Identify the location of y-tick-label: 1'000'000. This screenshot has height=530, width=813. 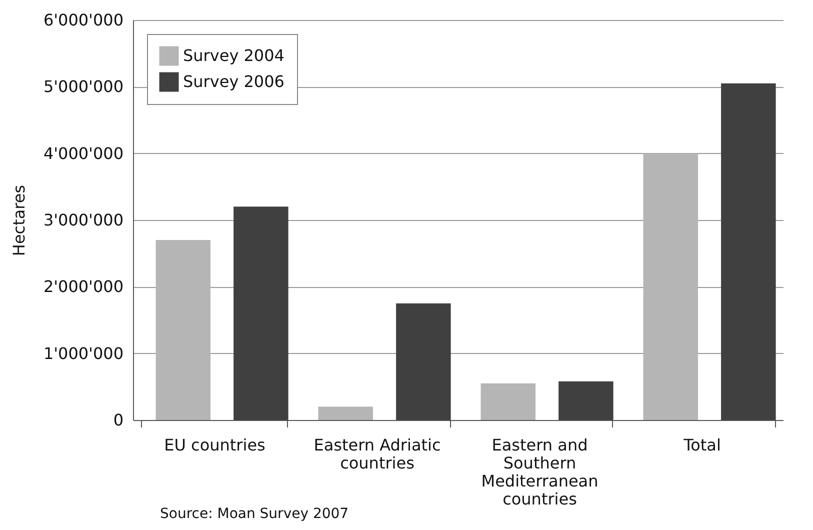
(83, 353).